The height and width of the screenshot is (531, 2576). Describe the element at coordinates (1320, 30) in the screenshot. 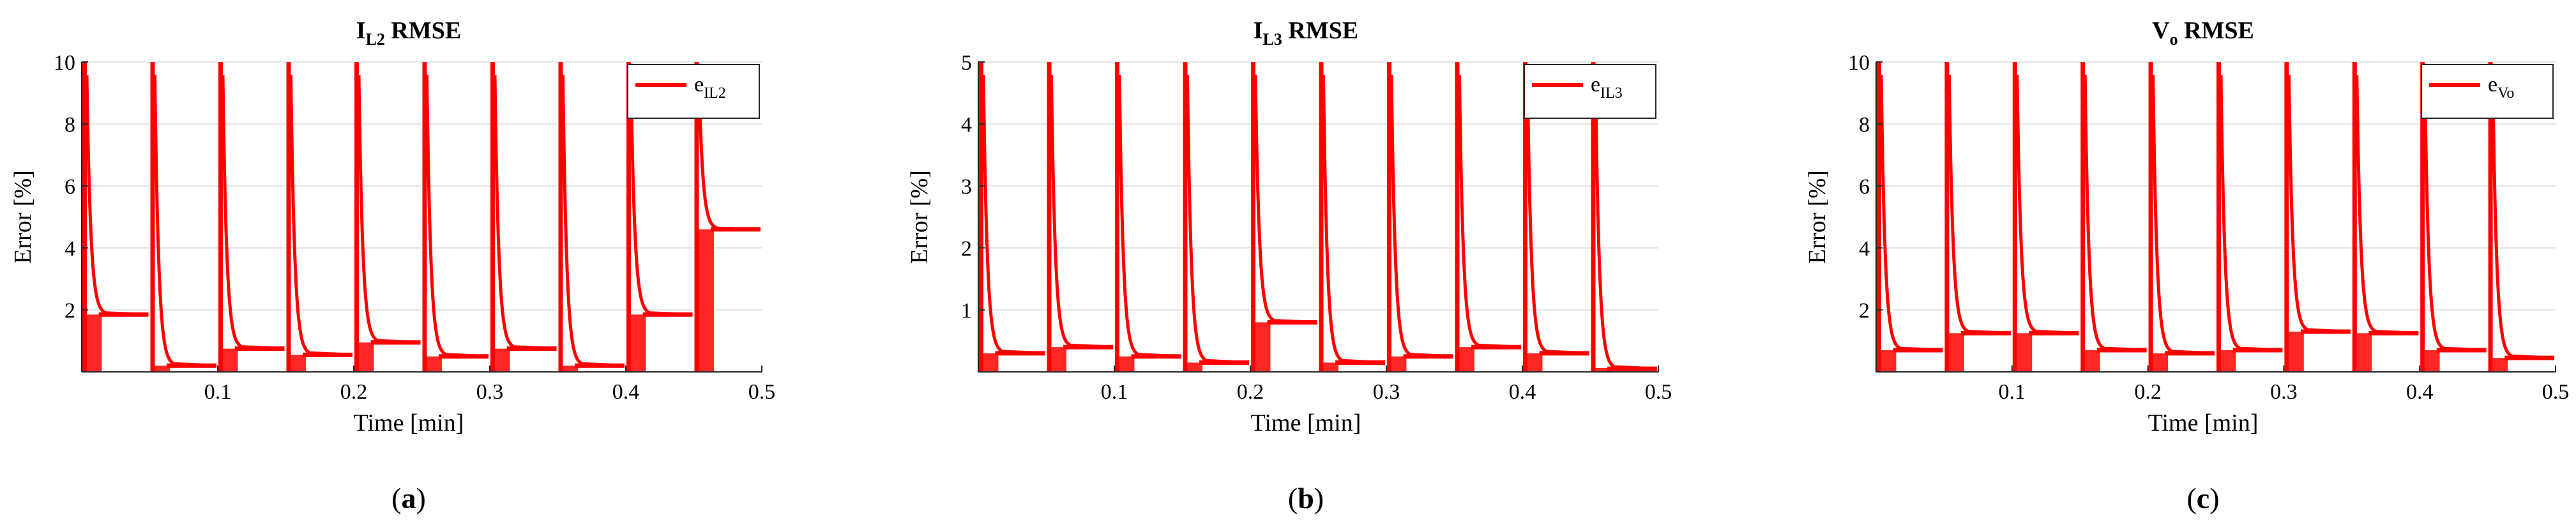

I see `title-rest: RMSE` at that location.